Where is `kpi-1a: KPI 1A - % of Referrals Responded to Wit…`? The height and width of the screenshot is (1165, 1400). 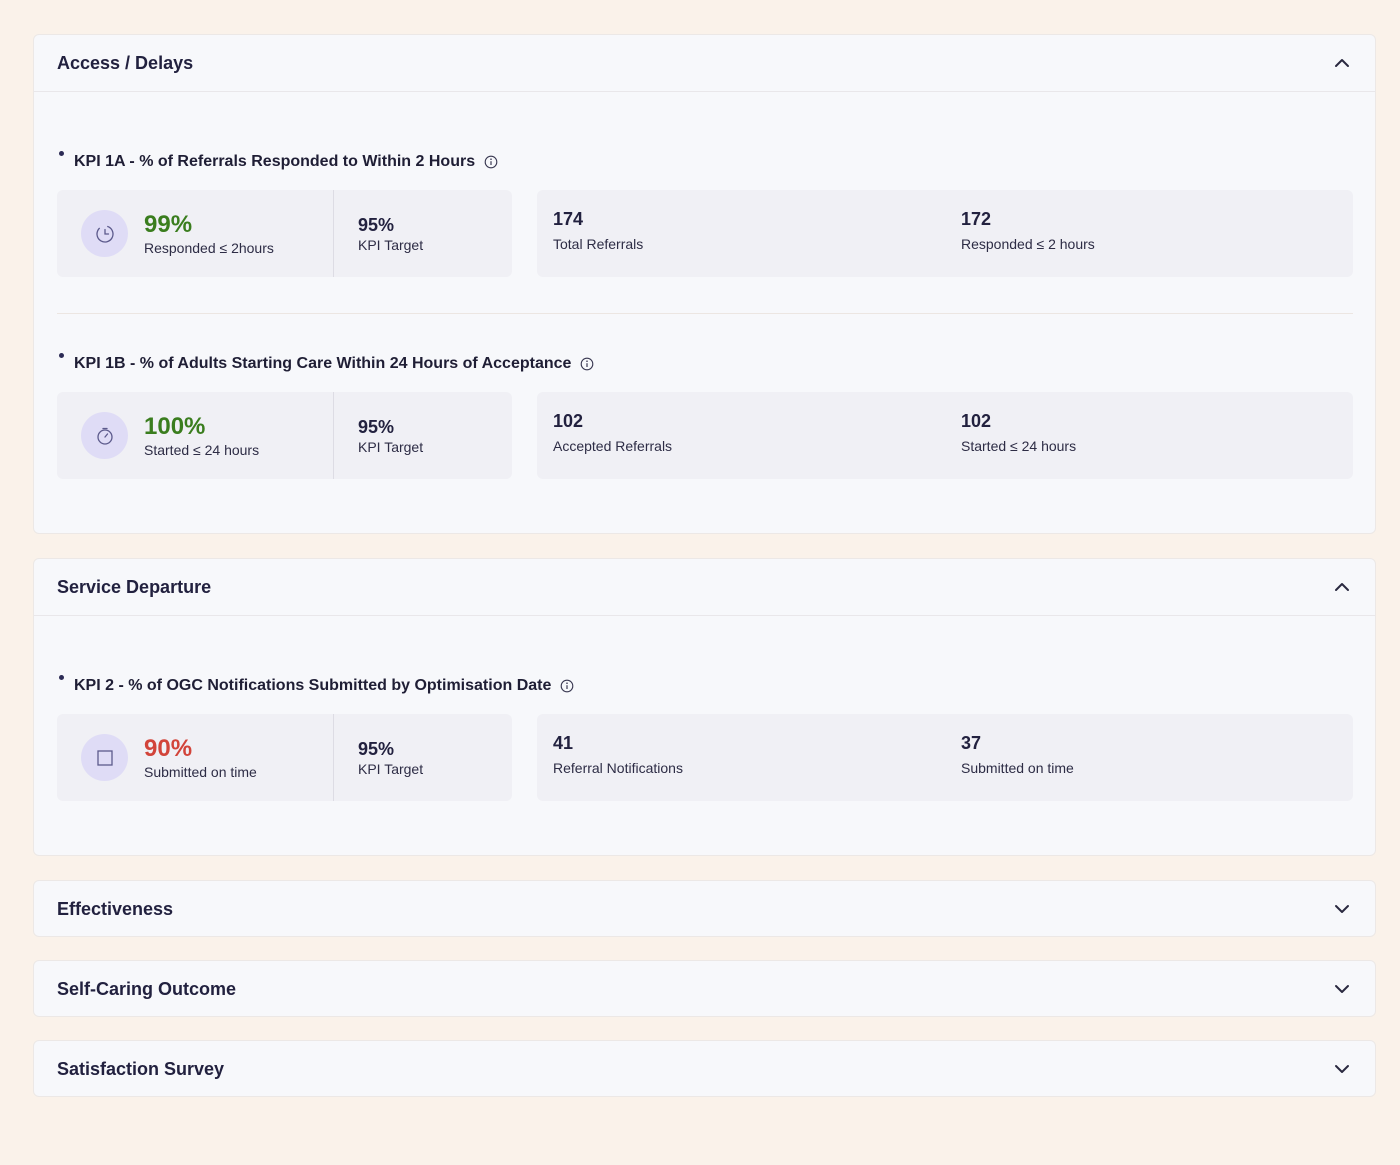
kpi-1a: KPI 1A - % of Referrals Responded to Wit… is located at coordinates (705, 213).